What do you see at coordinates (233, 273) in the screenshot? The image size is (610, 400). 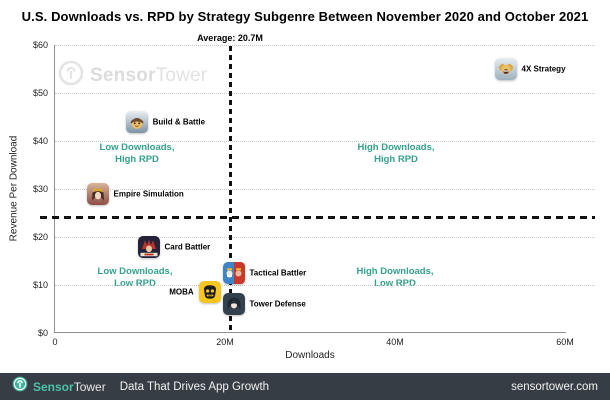 I see `tactical-battler-app-icon` at bounding box center [233, 273].